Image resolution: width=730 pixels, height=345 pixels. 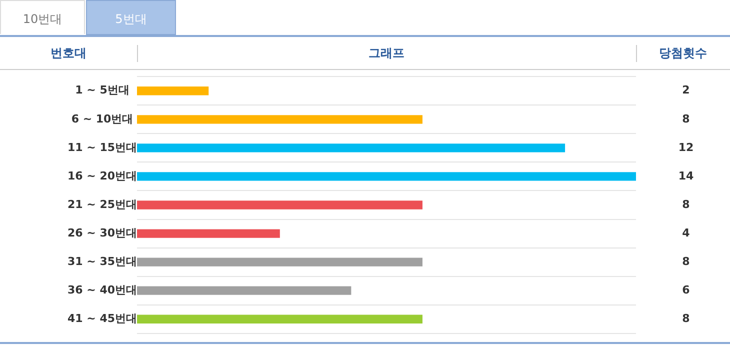 What do you see at coordinates (102, 90) in the screenshot?
I see `y-tick-label: 1 ~ 5번대` at bounding box center [102, 90].